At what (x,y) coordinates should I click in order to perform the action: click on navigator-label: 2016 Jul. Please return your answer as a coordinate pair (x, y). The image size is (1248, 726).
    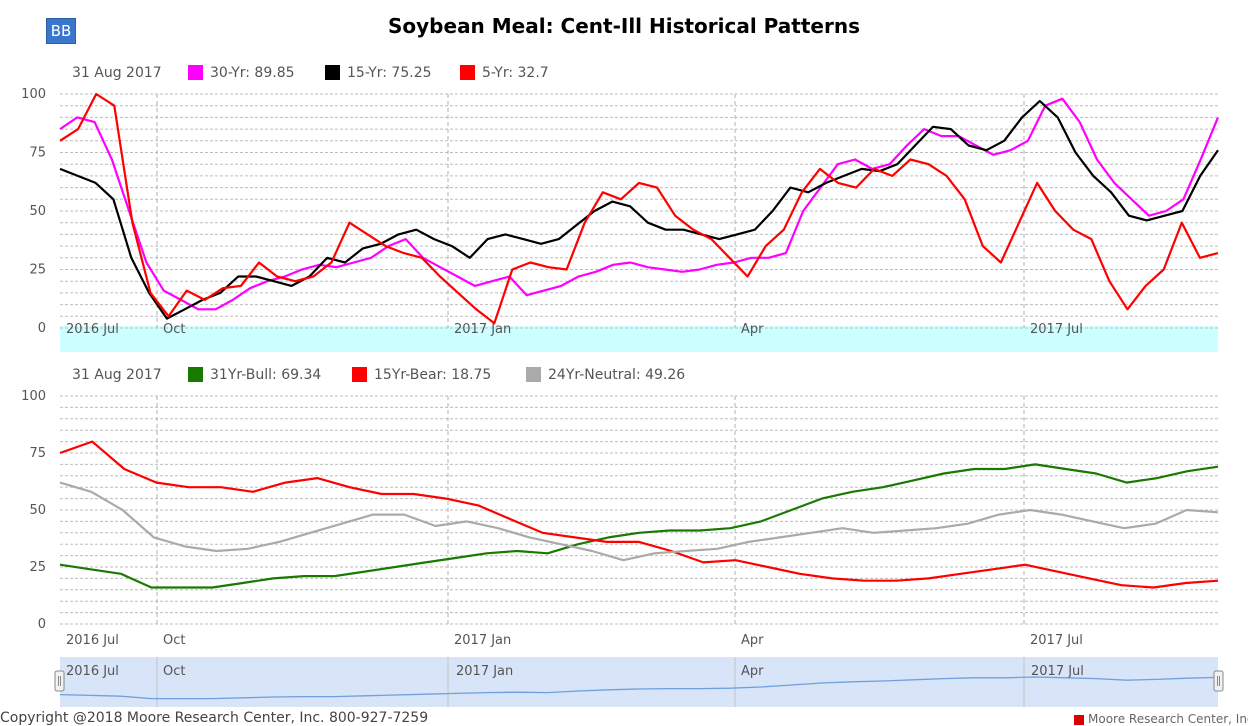
    Looking at the image, I should click on (92, 671).